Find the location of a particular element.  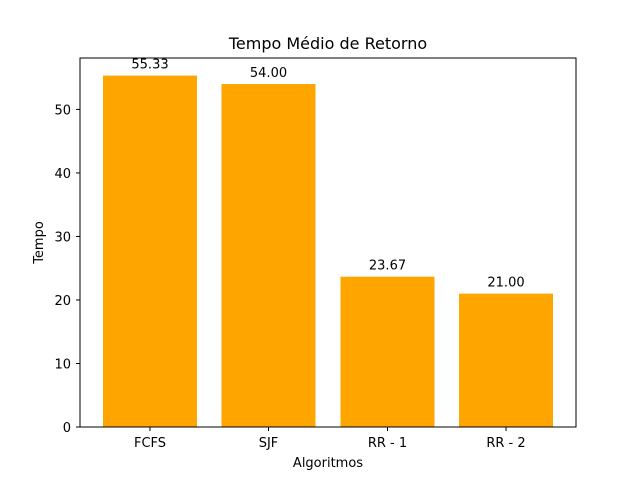

y-tick-label: 20 is located at coordinates (62, 301).